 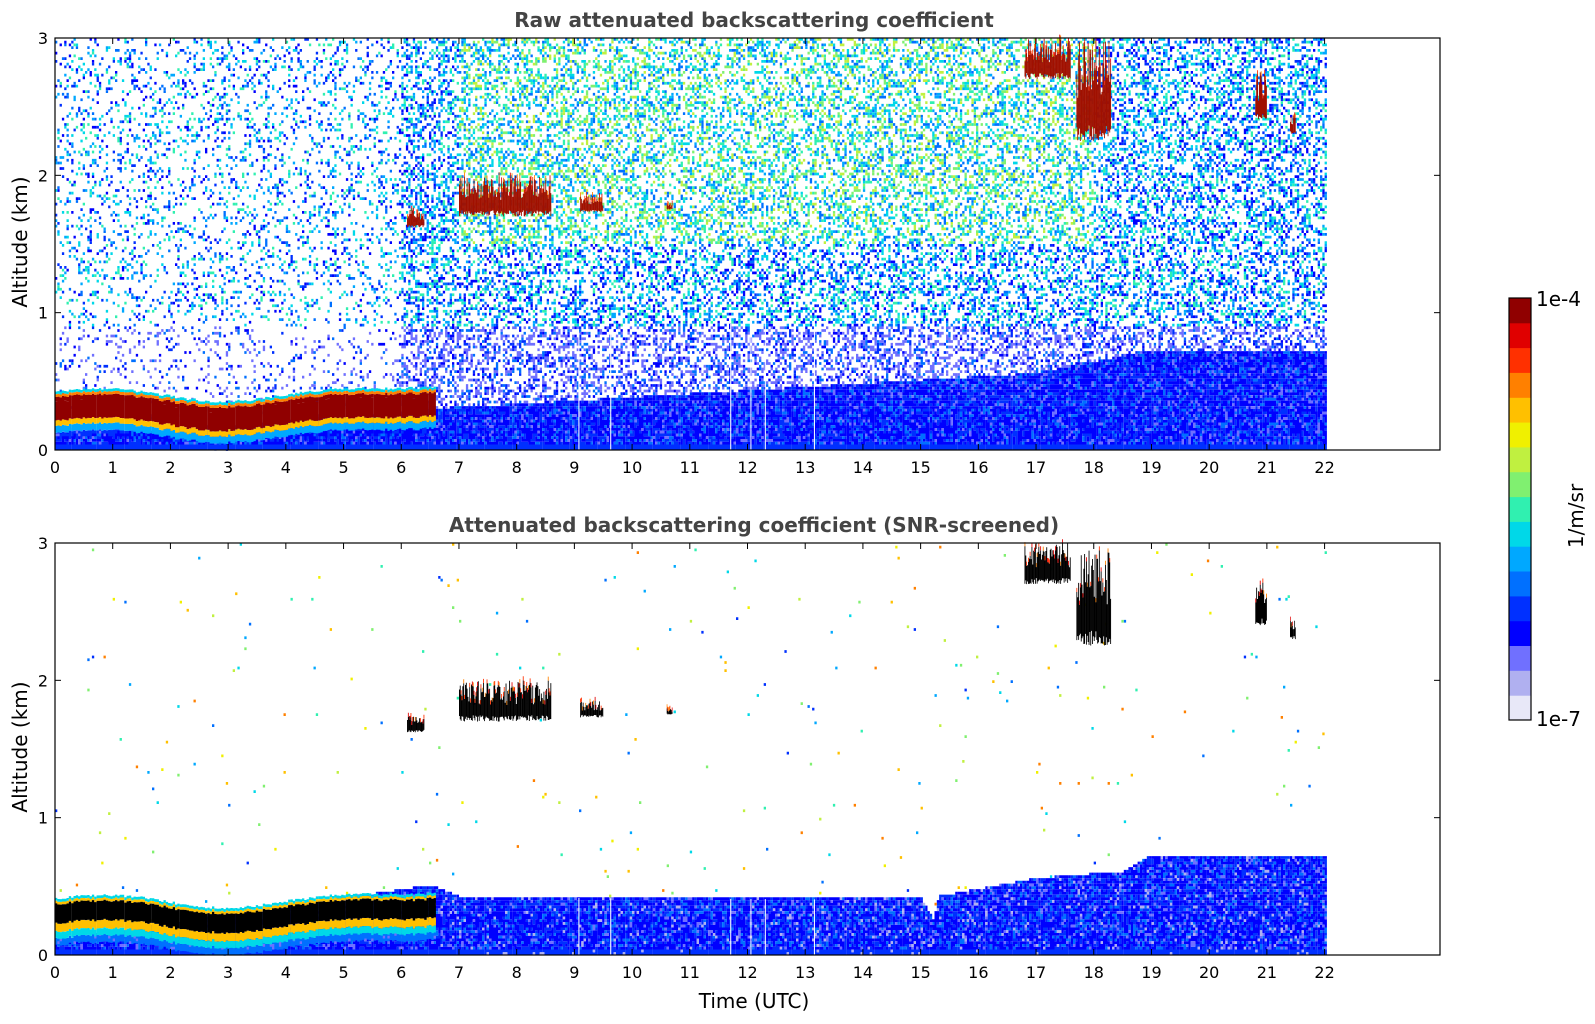 I want to click on colorbar: 1e-4 1e-7 1/m/sr, so click(x=1548, y=509).